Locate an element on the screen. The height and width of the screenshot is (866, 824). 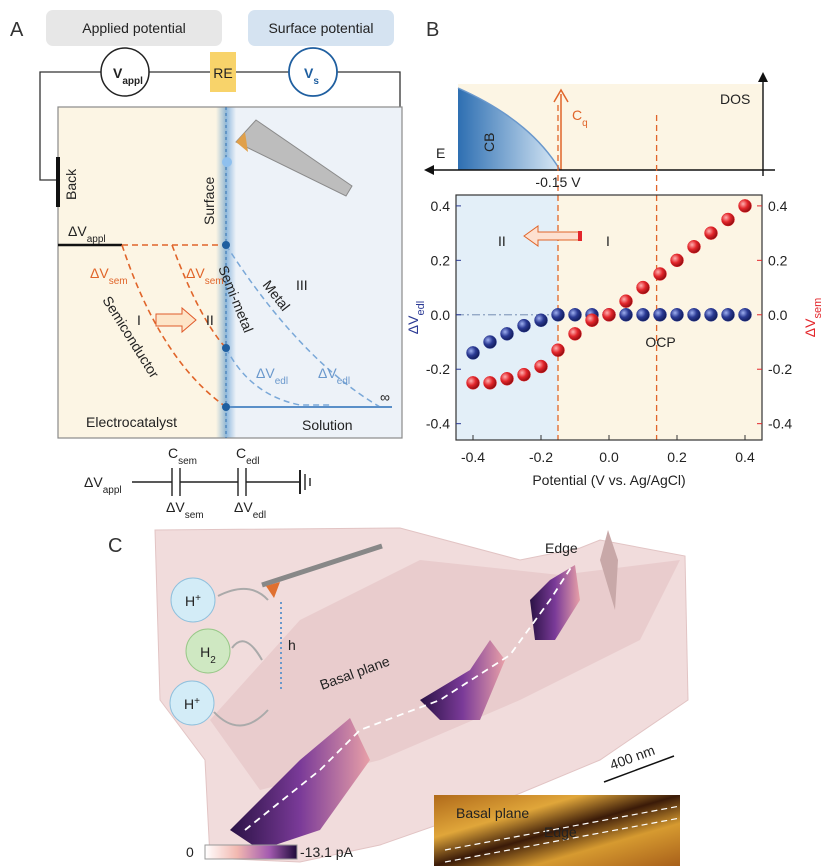
y2-tick-label: -0.4 is located at coordinates (780, 424).